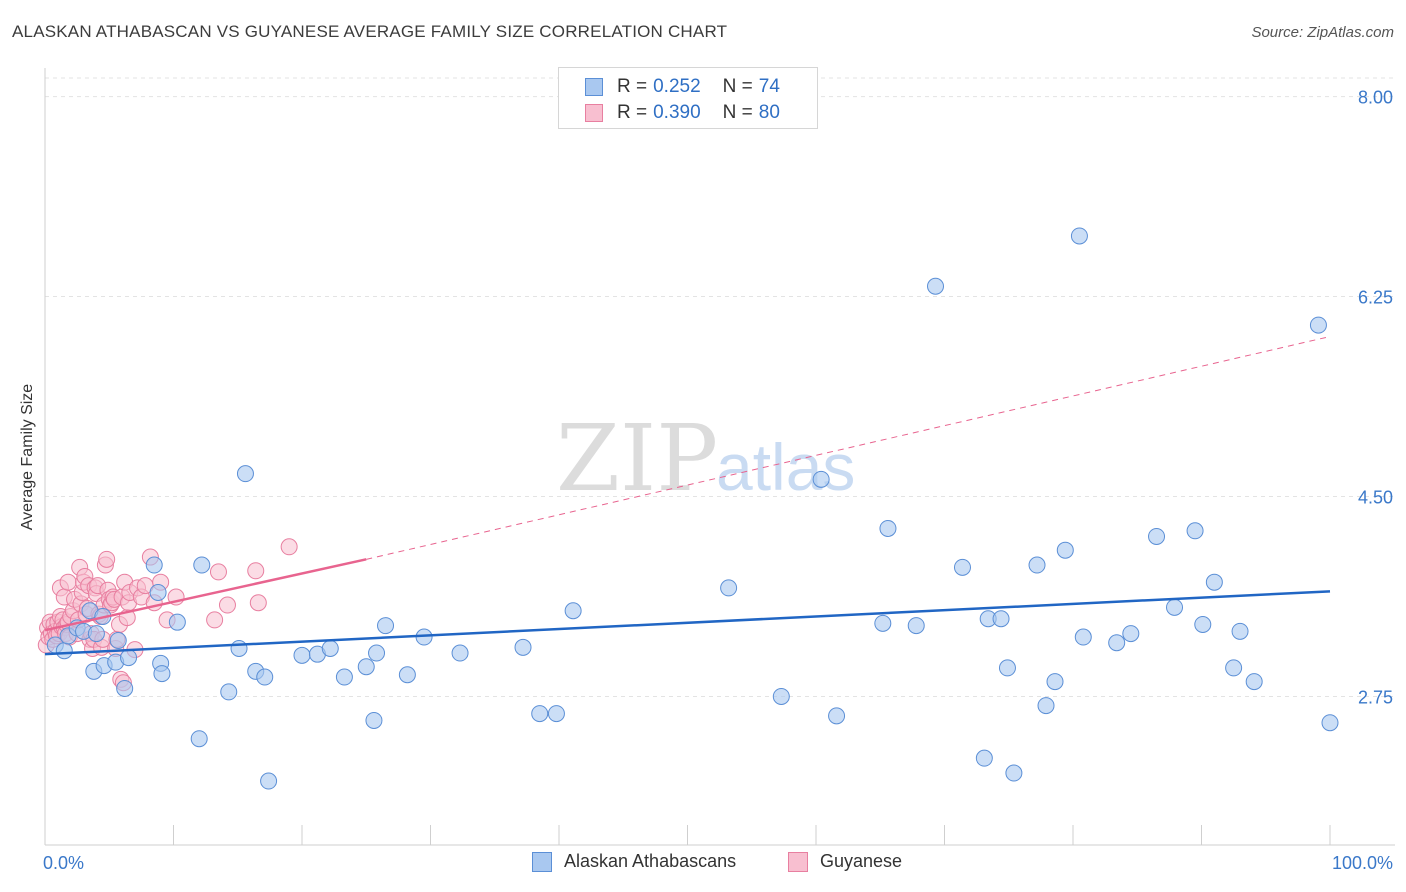  Describe the element at coordinates (861, 861) in the screenshot. I see `bottom-legend-label: Guyanese` at that location.